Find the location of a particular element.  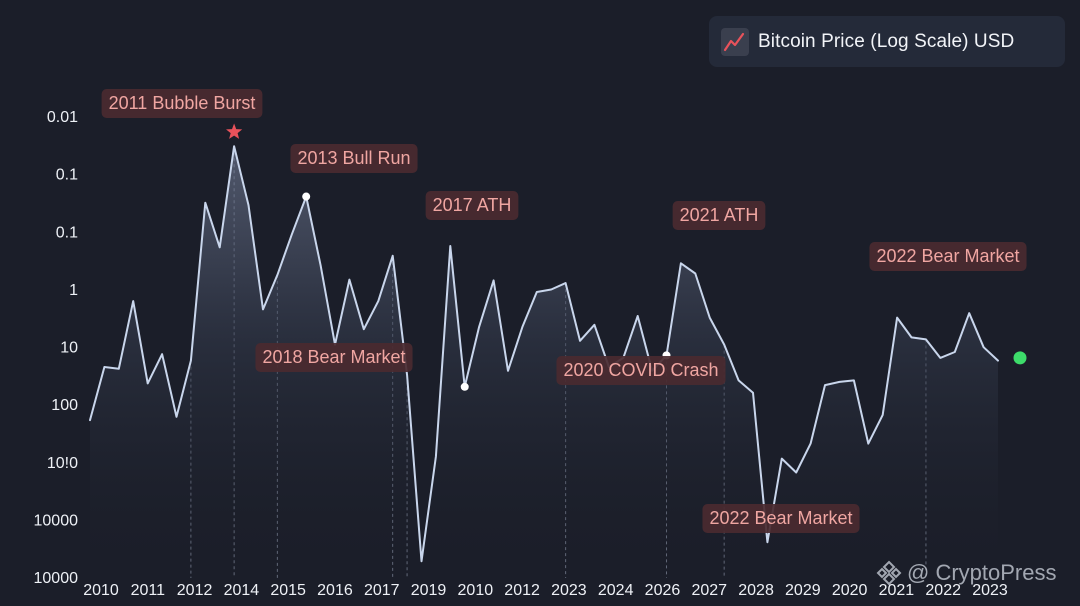

annotation-badge: 2011 Bubble Burst is located at coordinates (182, 103).